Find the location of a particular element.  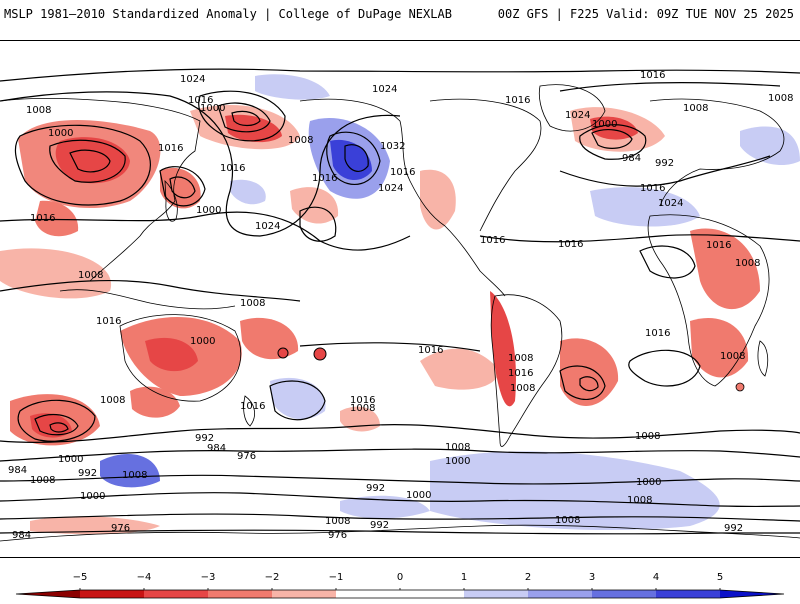

coast-australia is located at coordinates (180, 358).